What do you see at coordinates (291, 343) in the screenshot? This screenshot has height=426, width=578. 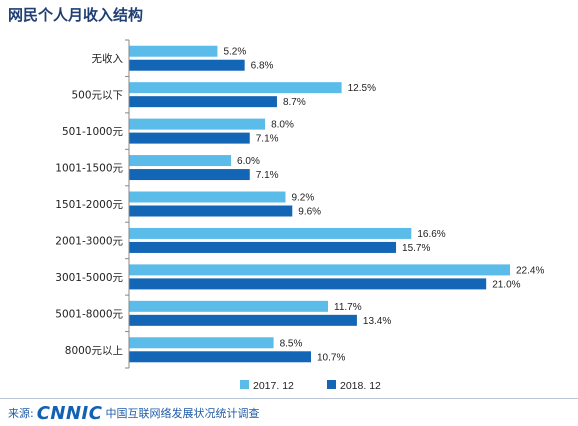 I see `data-label: 8.5%` at bounding box center [291, 343].